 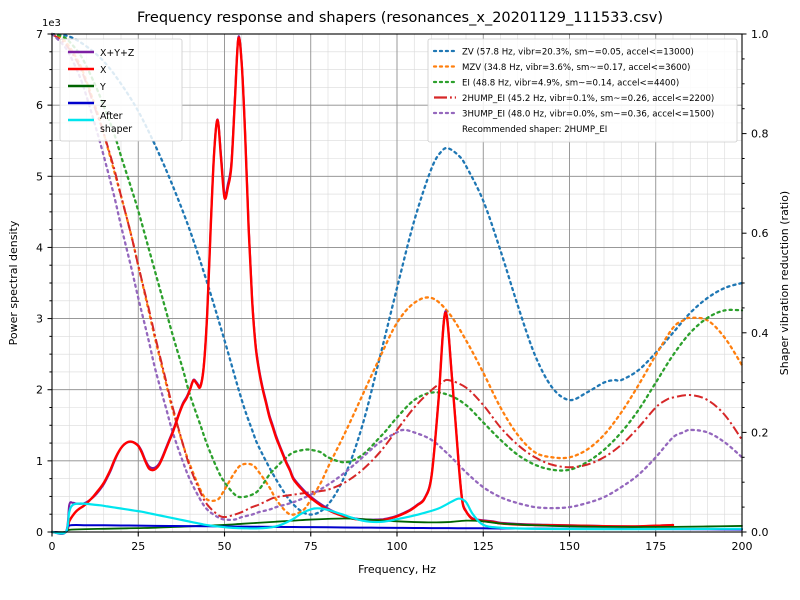 What do you see at coordinates (742, 546) in the screenshot?
I see `x-tick-label: 200` at bounding box center [742, 546].